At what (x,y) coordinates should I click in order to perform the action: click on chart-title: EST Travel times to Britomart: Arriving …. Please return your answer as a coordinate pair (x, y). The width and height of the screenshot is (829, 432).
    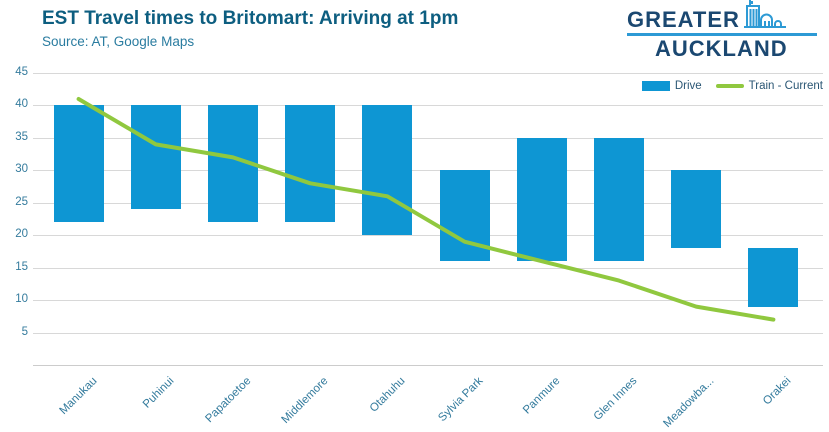
    Looking at the image, I should click on (250, 18).